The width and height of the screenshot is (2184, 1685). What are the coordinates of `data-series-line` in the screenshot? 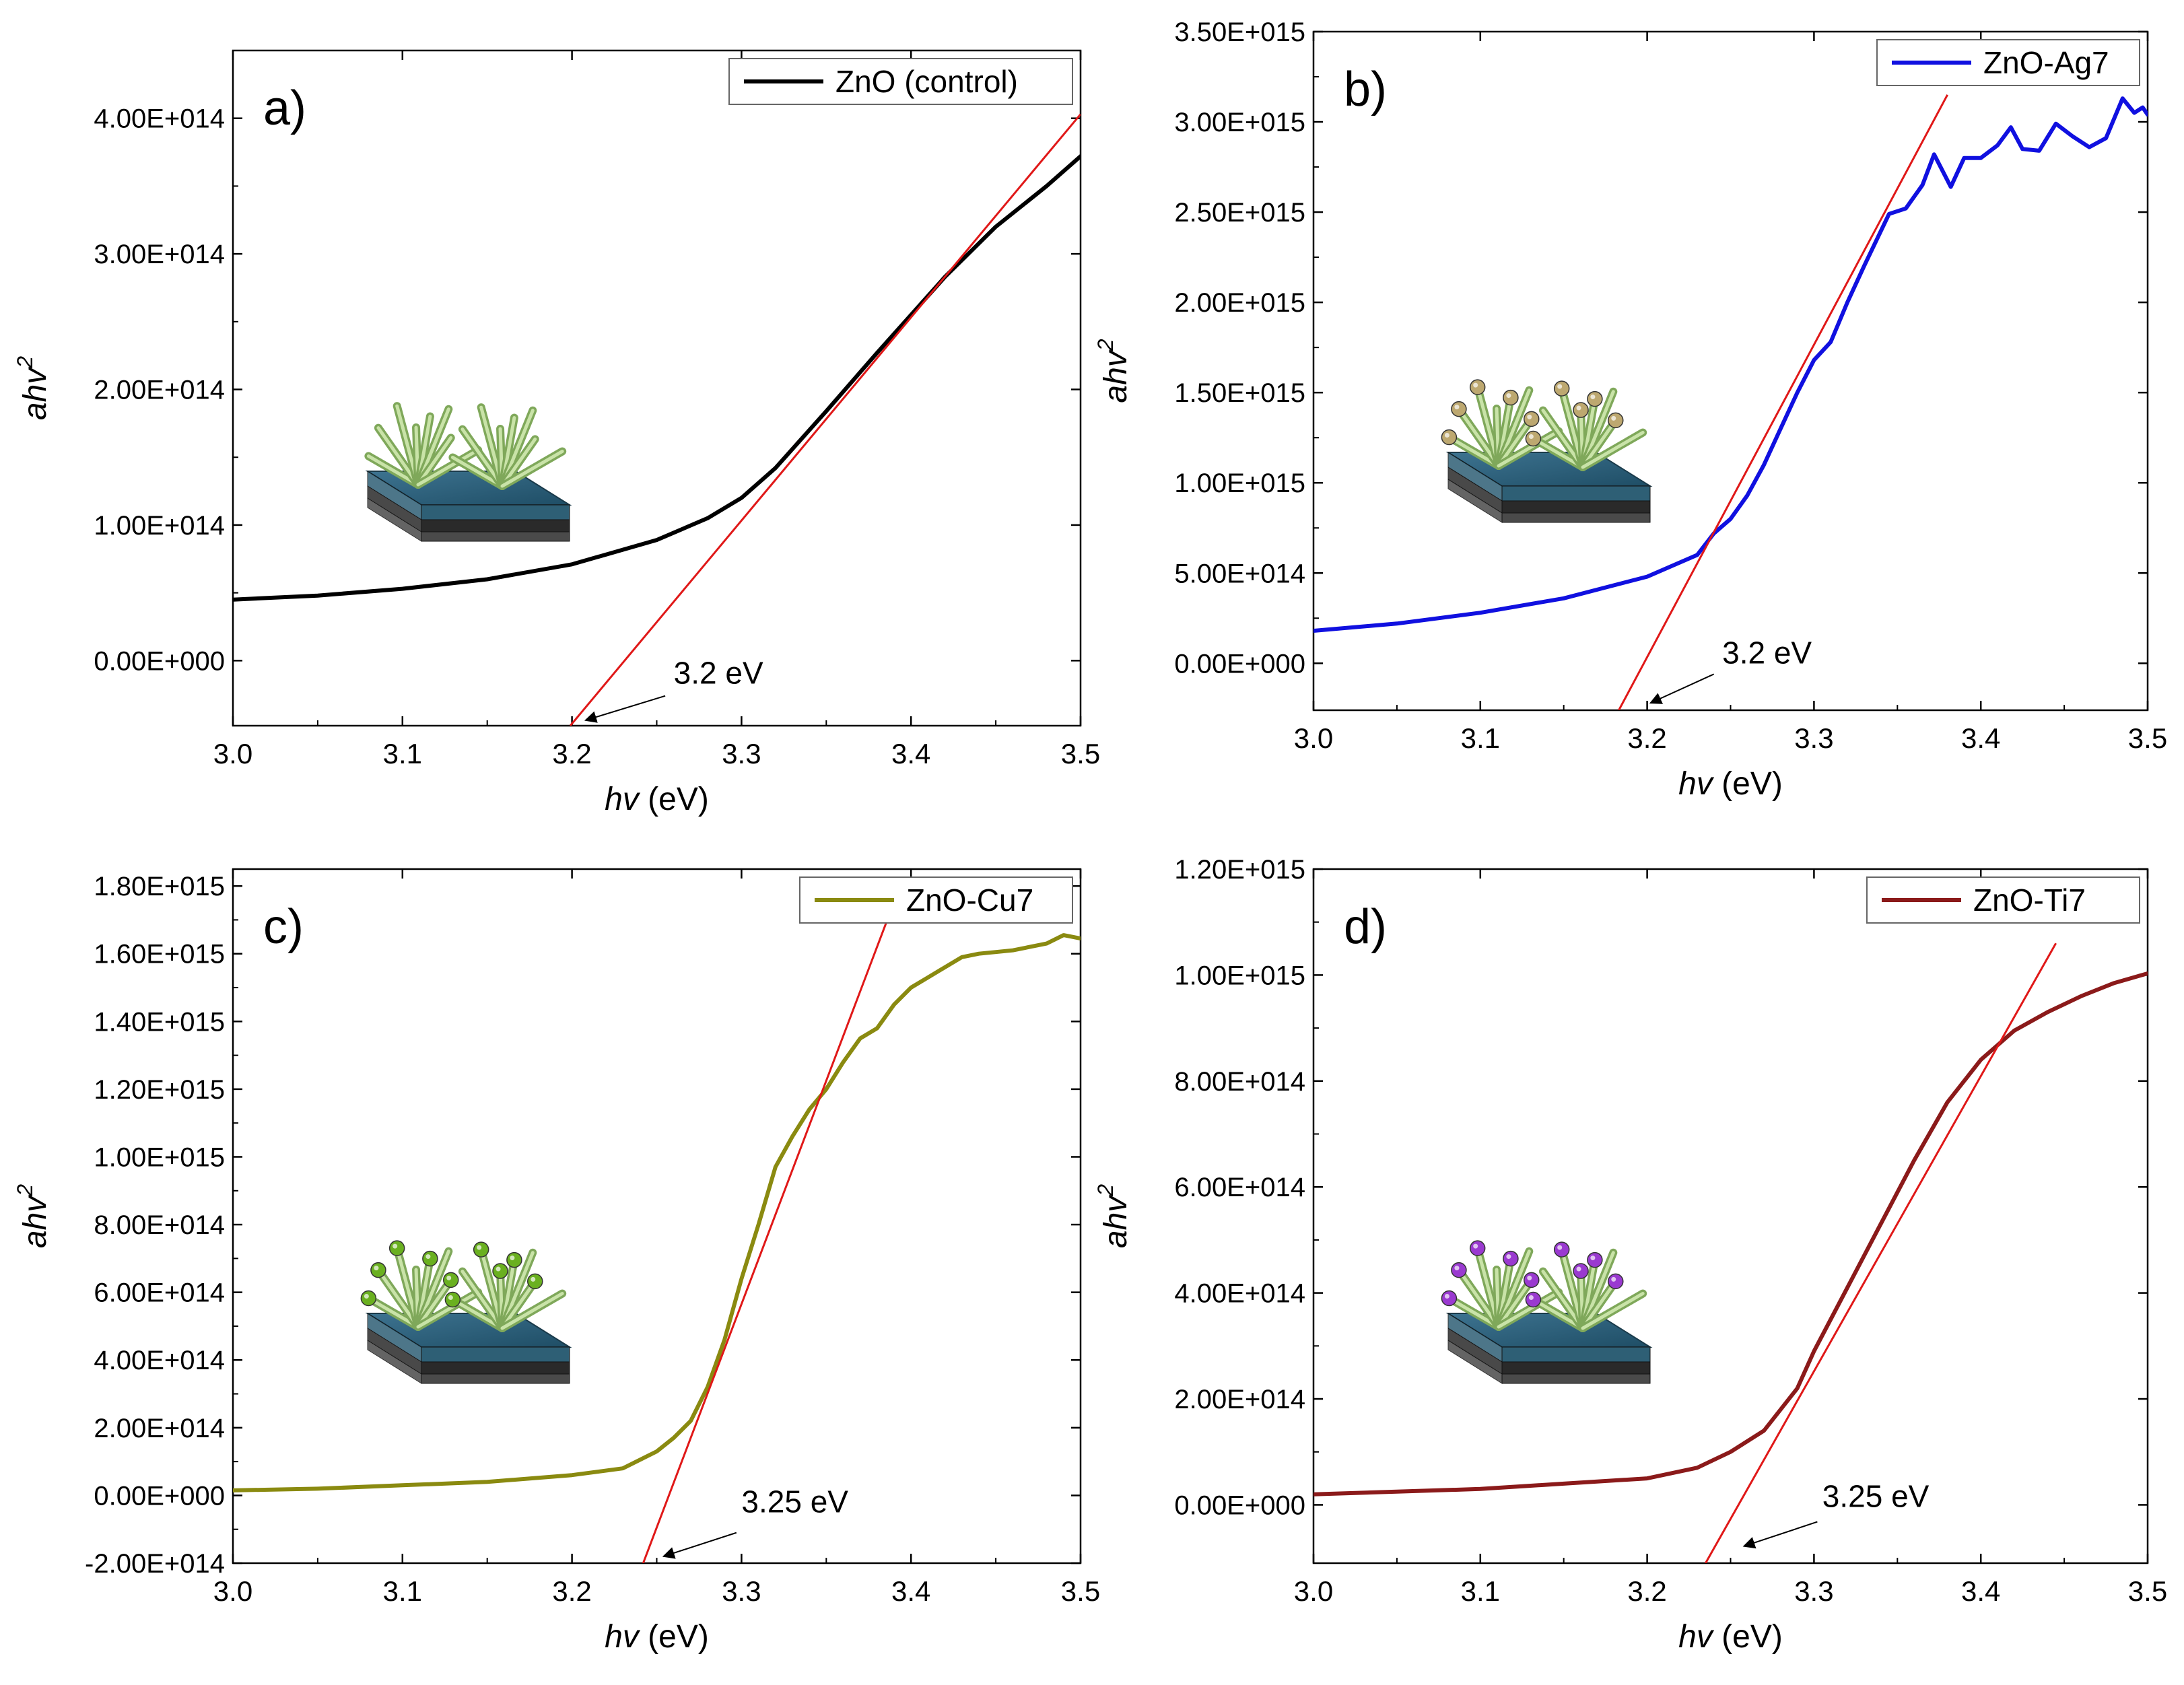 It's located at (1731, 364).